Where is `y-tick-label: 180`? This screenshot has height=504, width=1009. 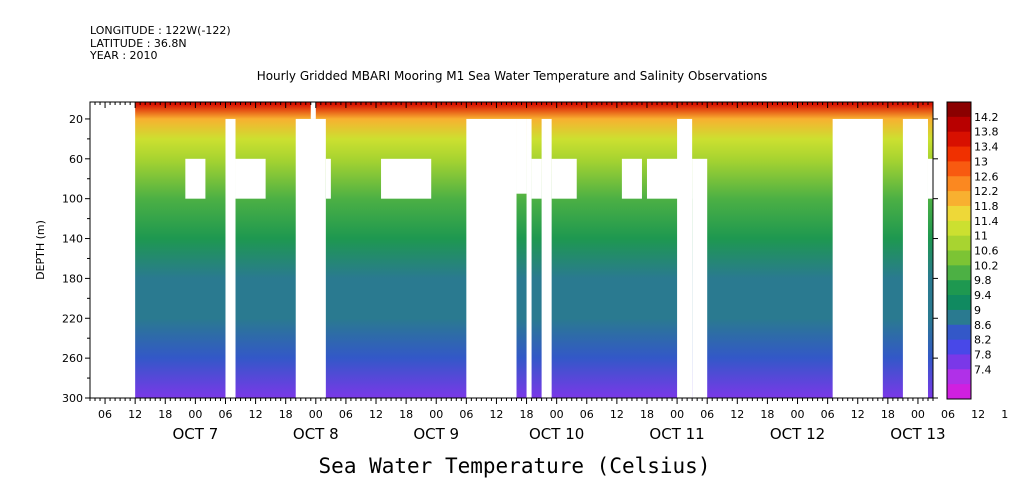
y-tick-label: 180 is located at coordinates (72, 278).